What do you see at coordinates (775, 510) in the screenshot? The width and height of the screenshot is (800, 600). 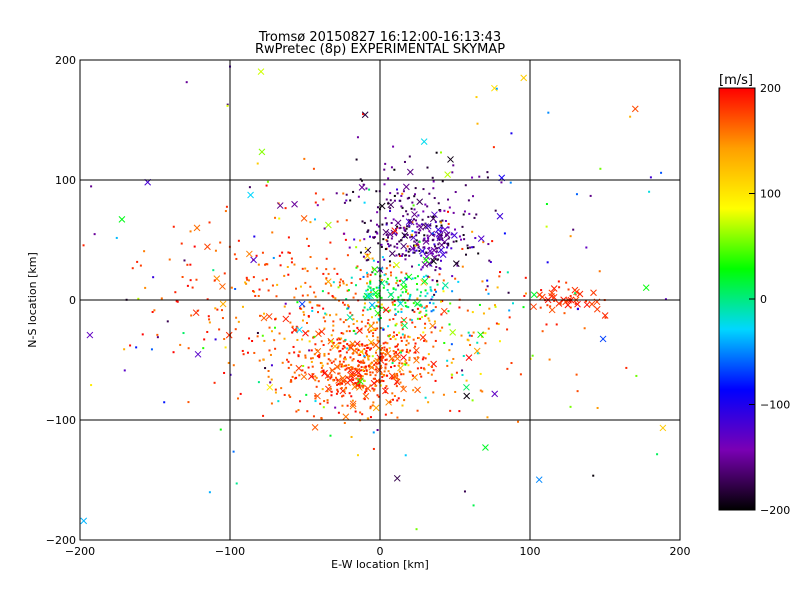 I see `colorbar-tick-label: −200` at bounding box center [775, 510].